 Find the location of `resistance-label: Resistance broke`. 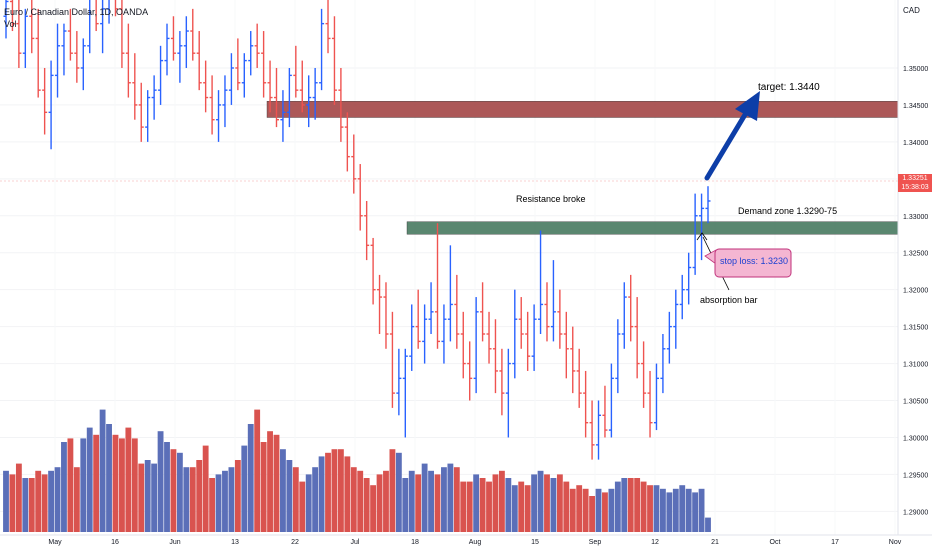

resistance-label: Resistance broke is located at coordinates (551, 199).